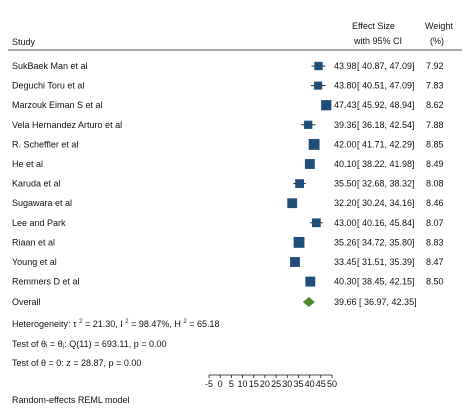 This screenshot has height=416, width=471. What do you see at coordinates (26, 302) in the screenshot?
I see `overall-label: Overall` at bounding box center [26, 302].